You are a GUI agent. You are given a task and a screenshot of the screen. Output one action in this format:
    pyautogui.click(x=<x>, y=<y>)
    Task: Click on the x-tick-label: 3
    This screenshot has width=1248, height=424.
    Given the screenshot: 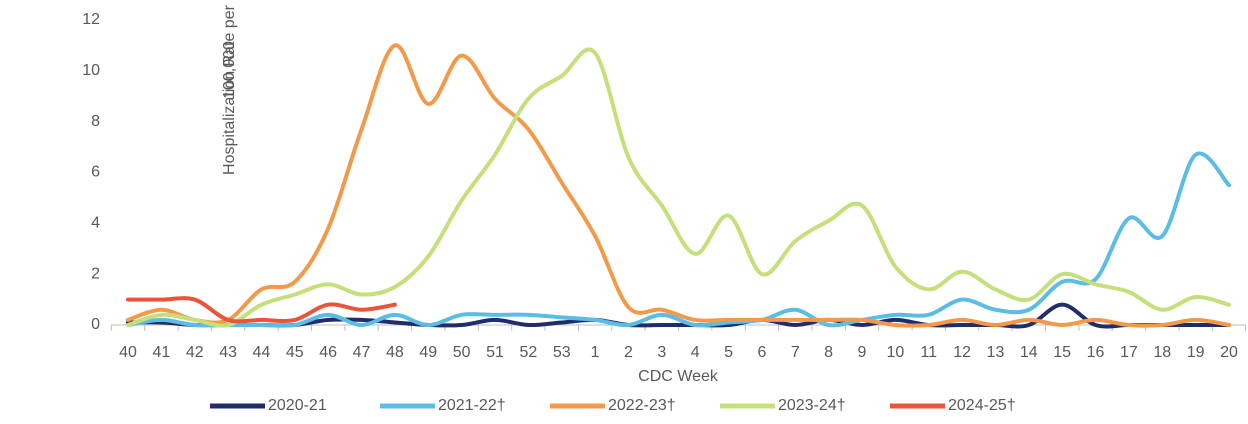 What is the action you would take?
    pyautogui.click(x=661, y=352)
    